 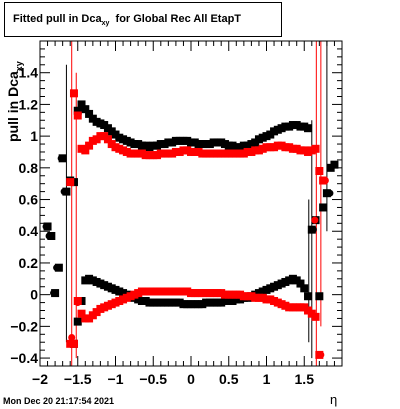 What do you see at coordinates (267, 379) in the screenshot?
I see `x-tick-label: 1` at bounding box center [267, 379].